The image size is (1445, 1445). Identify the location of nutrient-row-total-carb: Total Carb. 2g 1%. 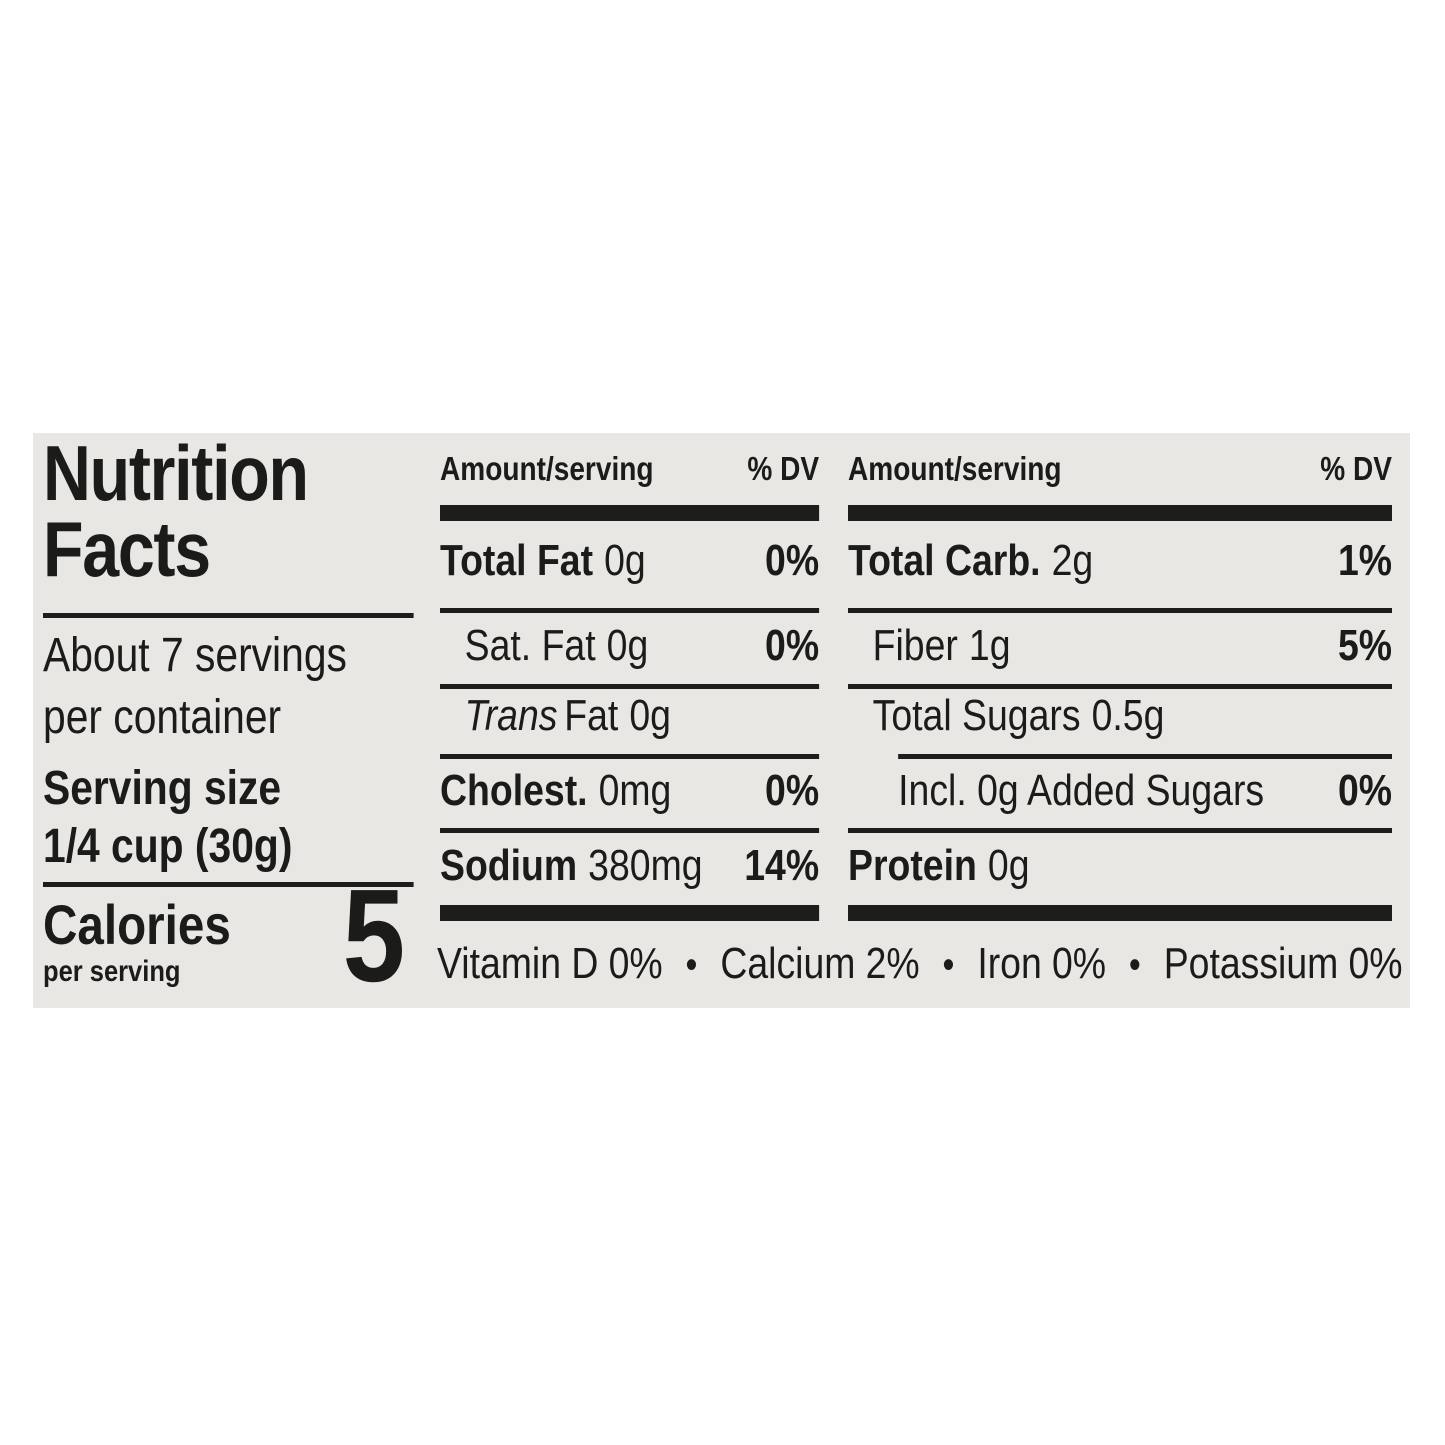
(1120, 561).